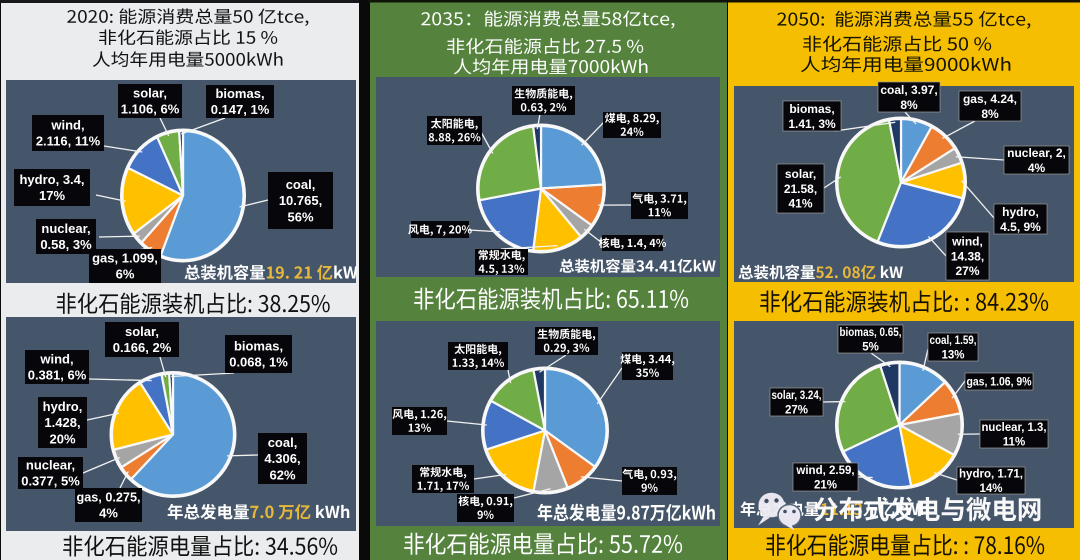 This screenshot has height=560, width=1080. What do you see at coordinates (1014, 442) in the screenshot?
I see `svg-text: 11%` at bounding box center [1014, 442].